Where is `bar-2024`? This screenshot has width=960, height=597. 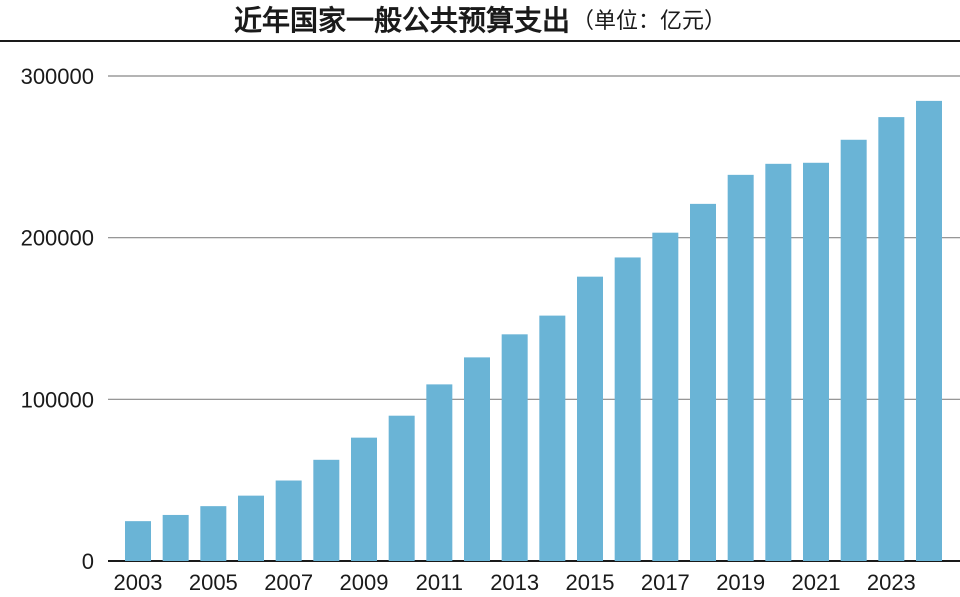
bar-2024 is located at coordinates (929, 330).